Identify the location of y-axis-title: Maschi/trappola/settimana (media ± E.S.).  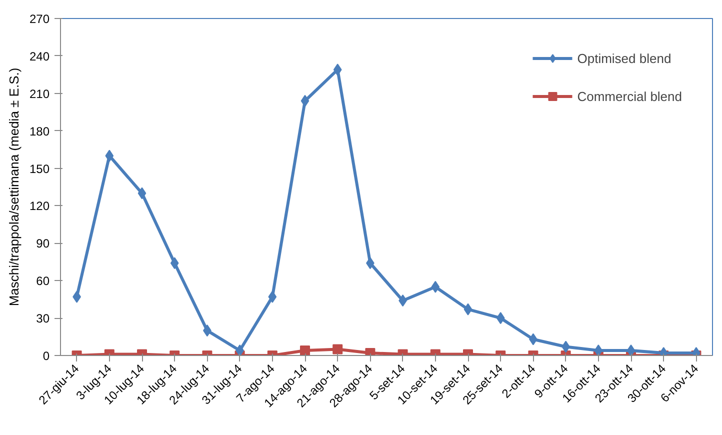
(14, 187).